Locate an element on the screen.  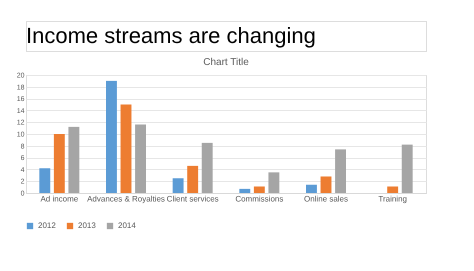
x-tick-label: Ad income is located at coordinates (59, 199).